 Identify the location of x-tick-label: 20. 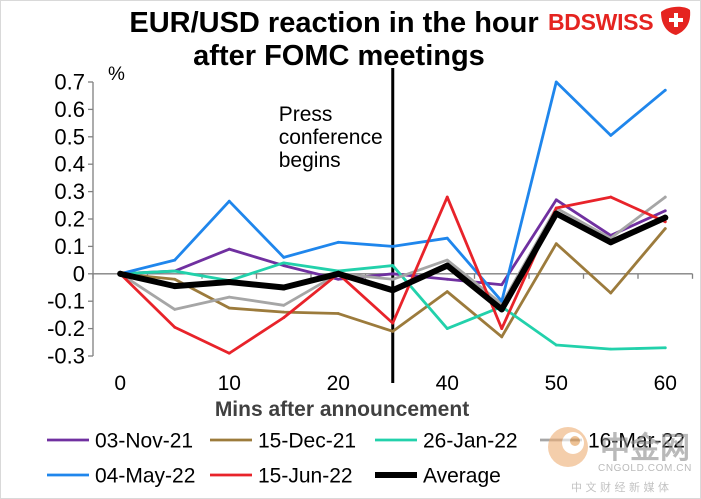
(338, 383).